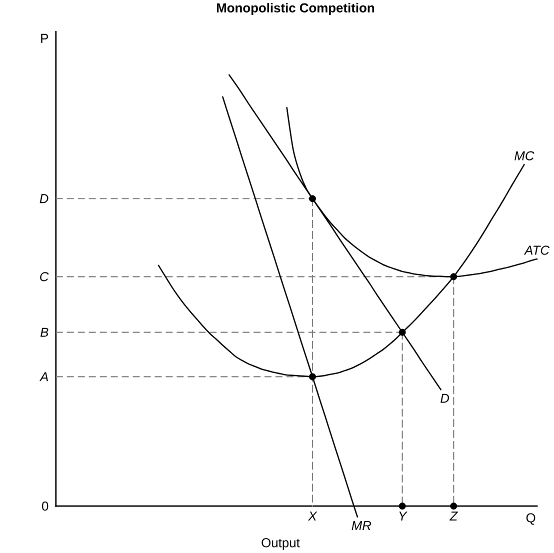 This screenshot has width=554, height=553. I want to click on x-axis-title: Q, so click(531, 519).